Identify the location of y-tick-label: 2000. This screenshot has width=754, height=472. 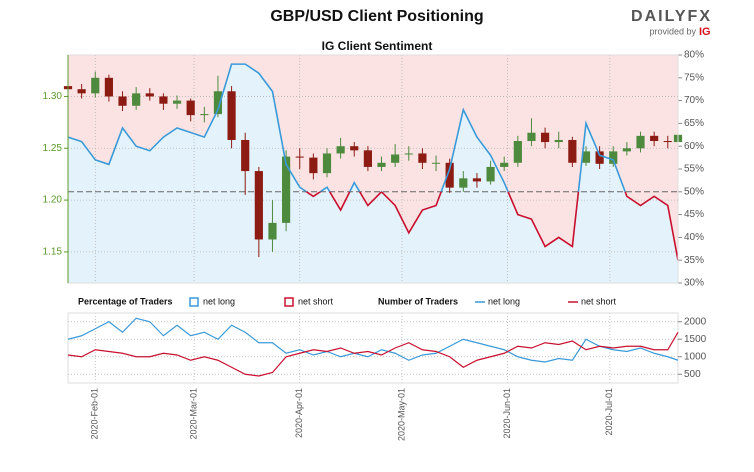
(695, 321).